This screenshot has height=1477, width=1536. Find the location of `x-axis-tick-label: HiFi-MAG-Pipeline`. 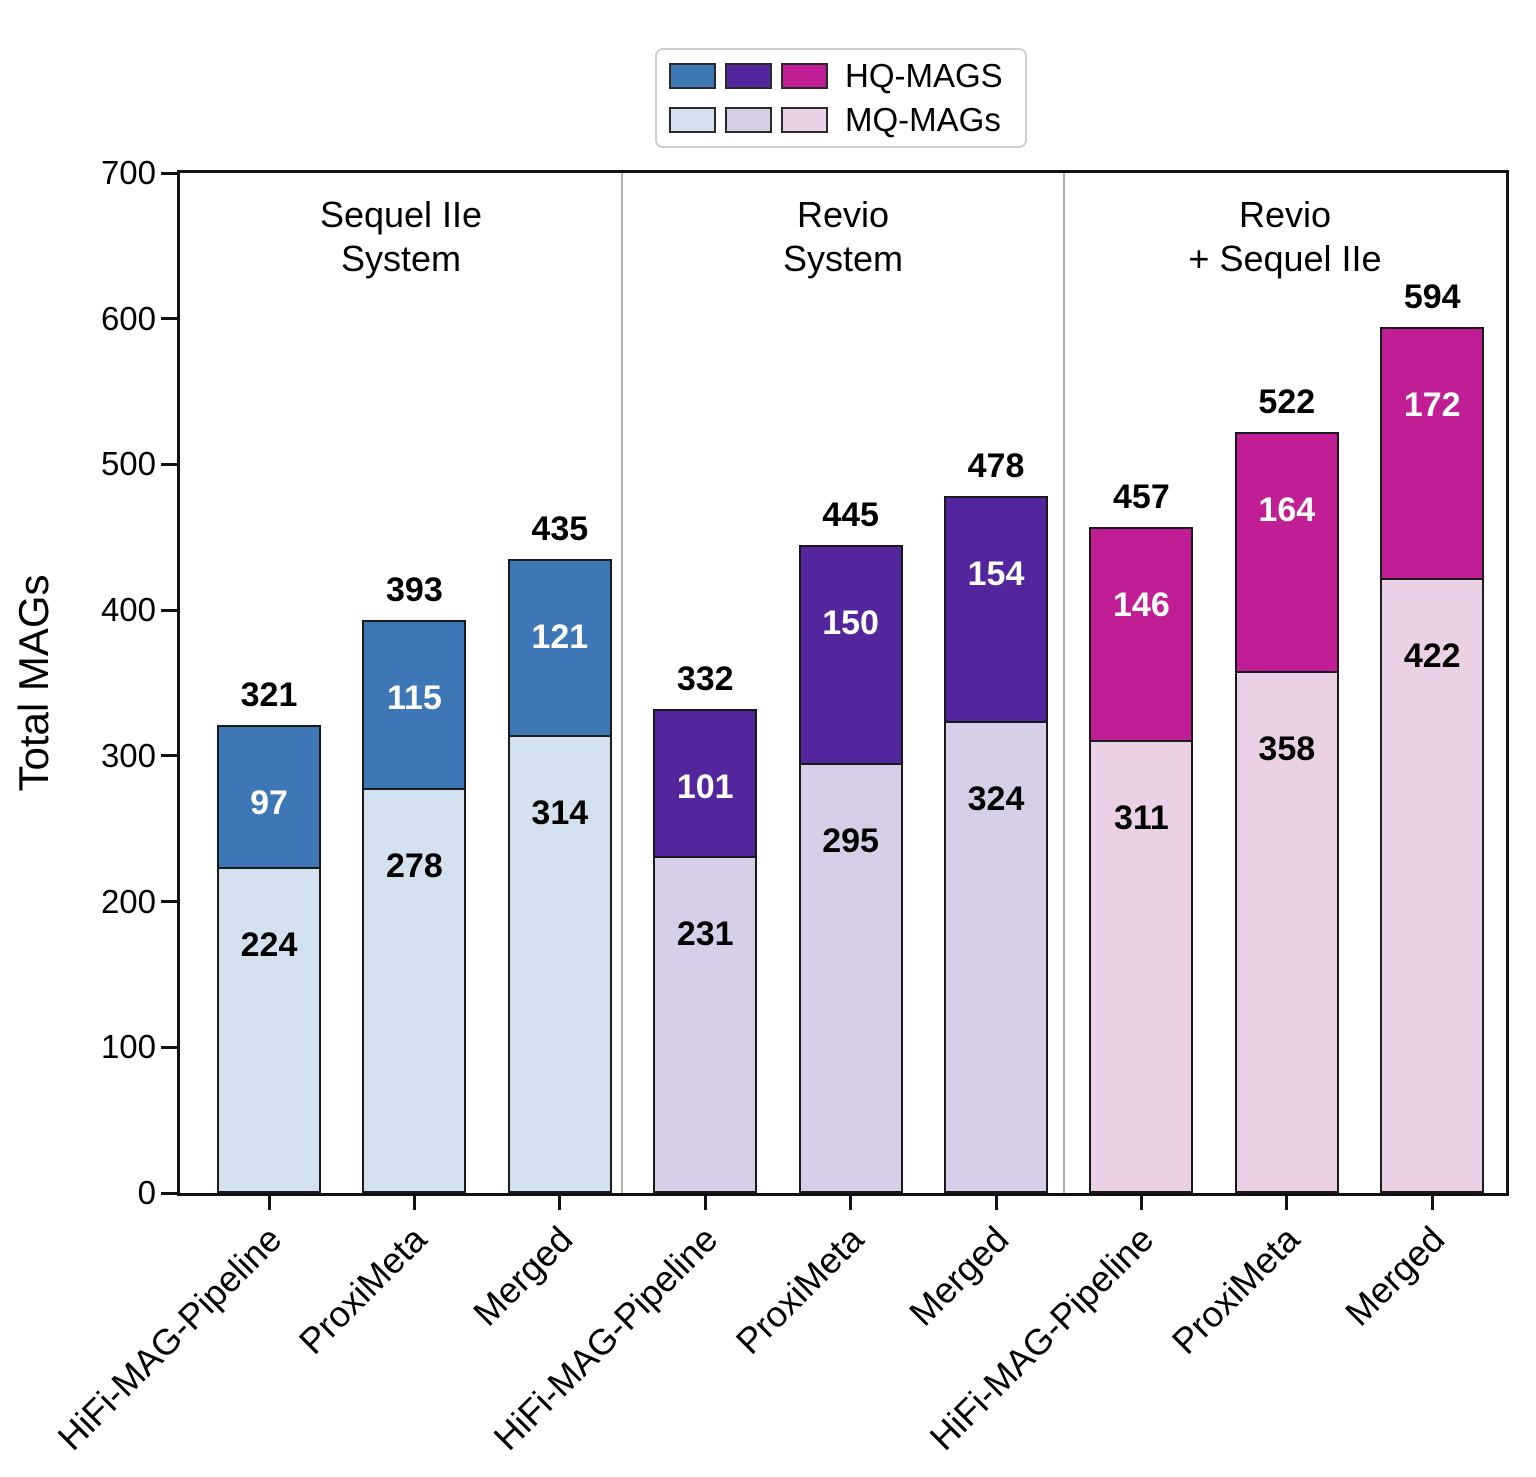

x-axis-tick-label: HiFi-MAG-Pipeline is located at coordinates (169, 1338).